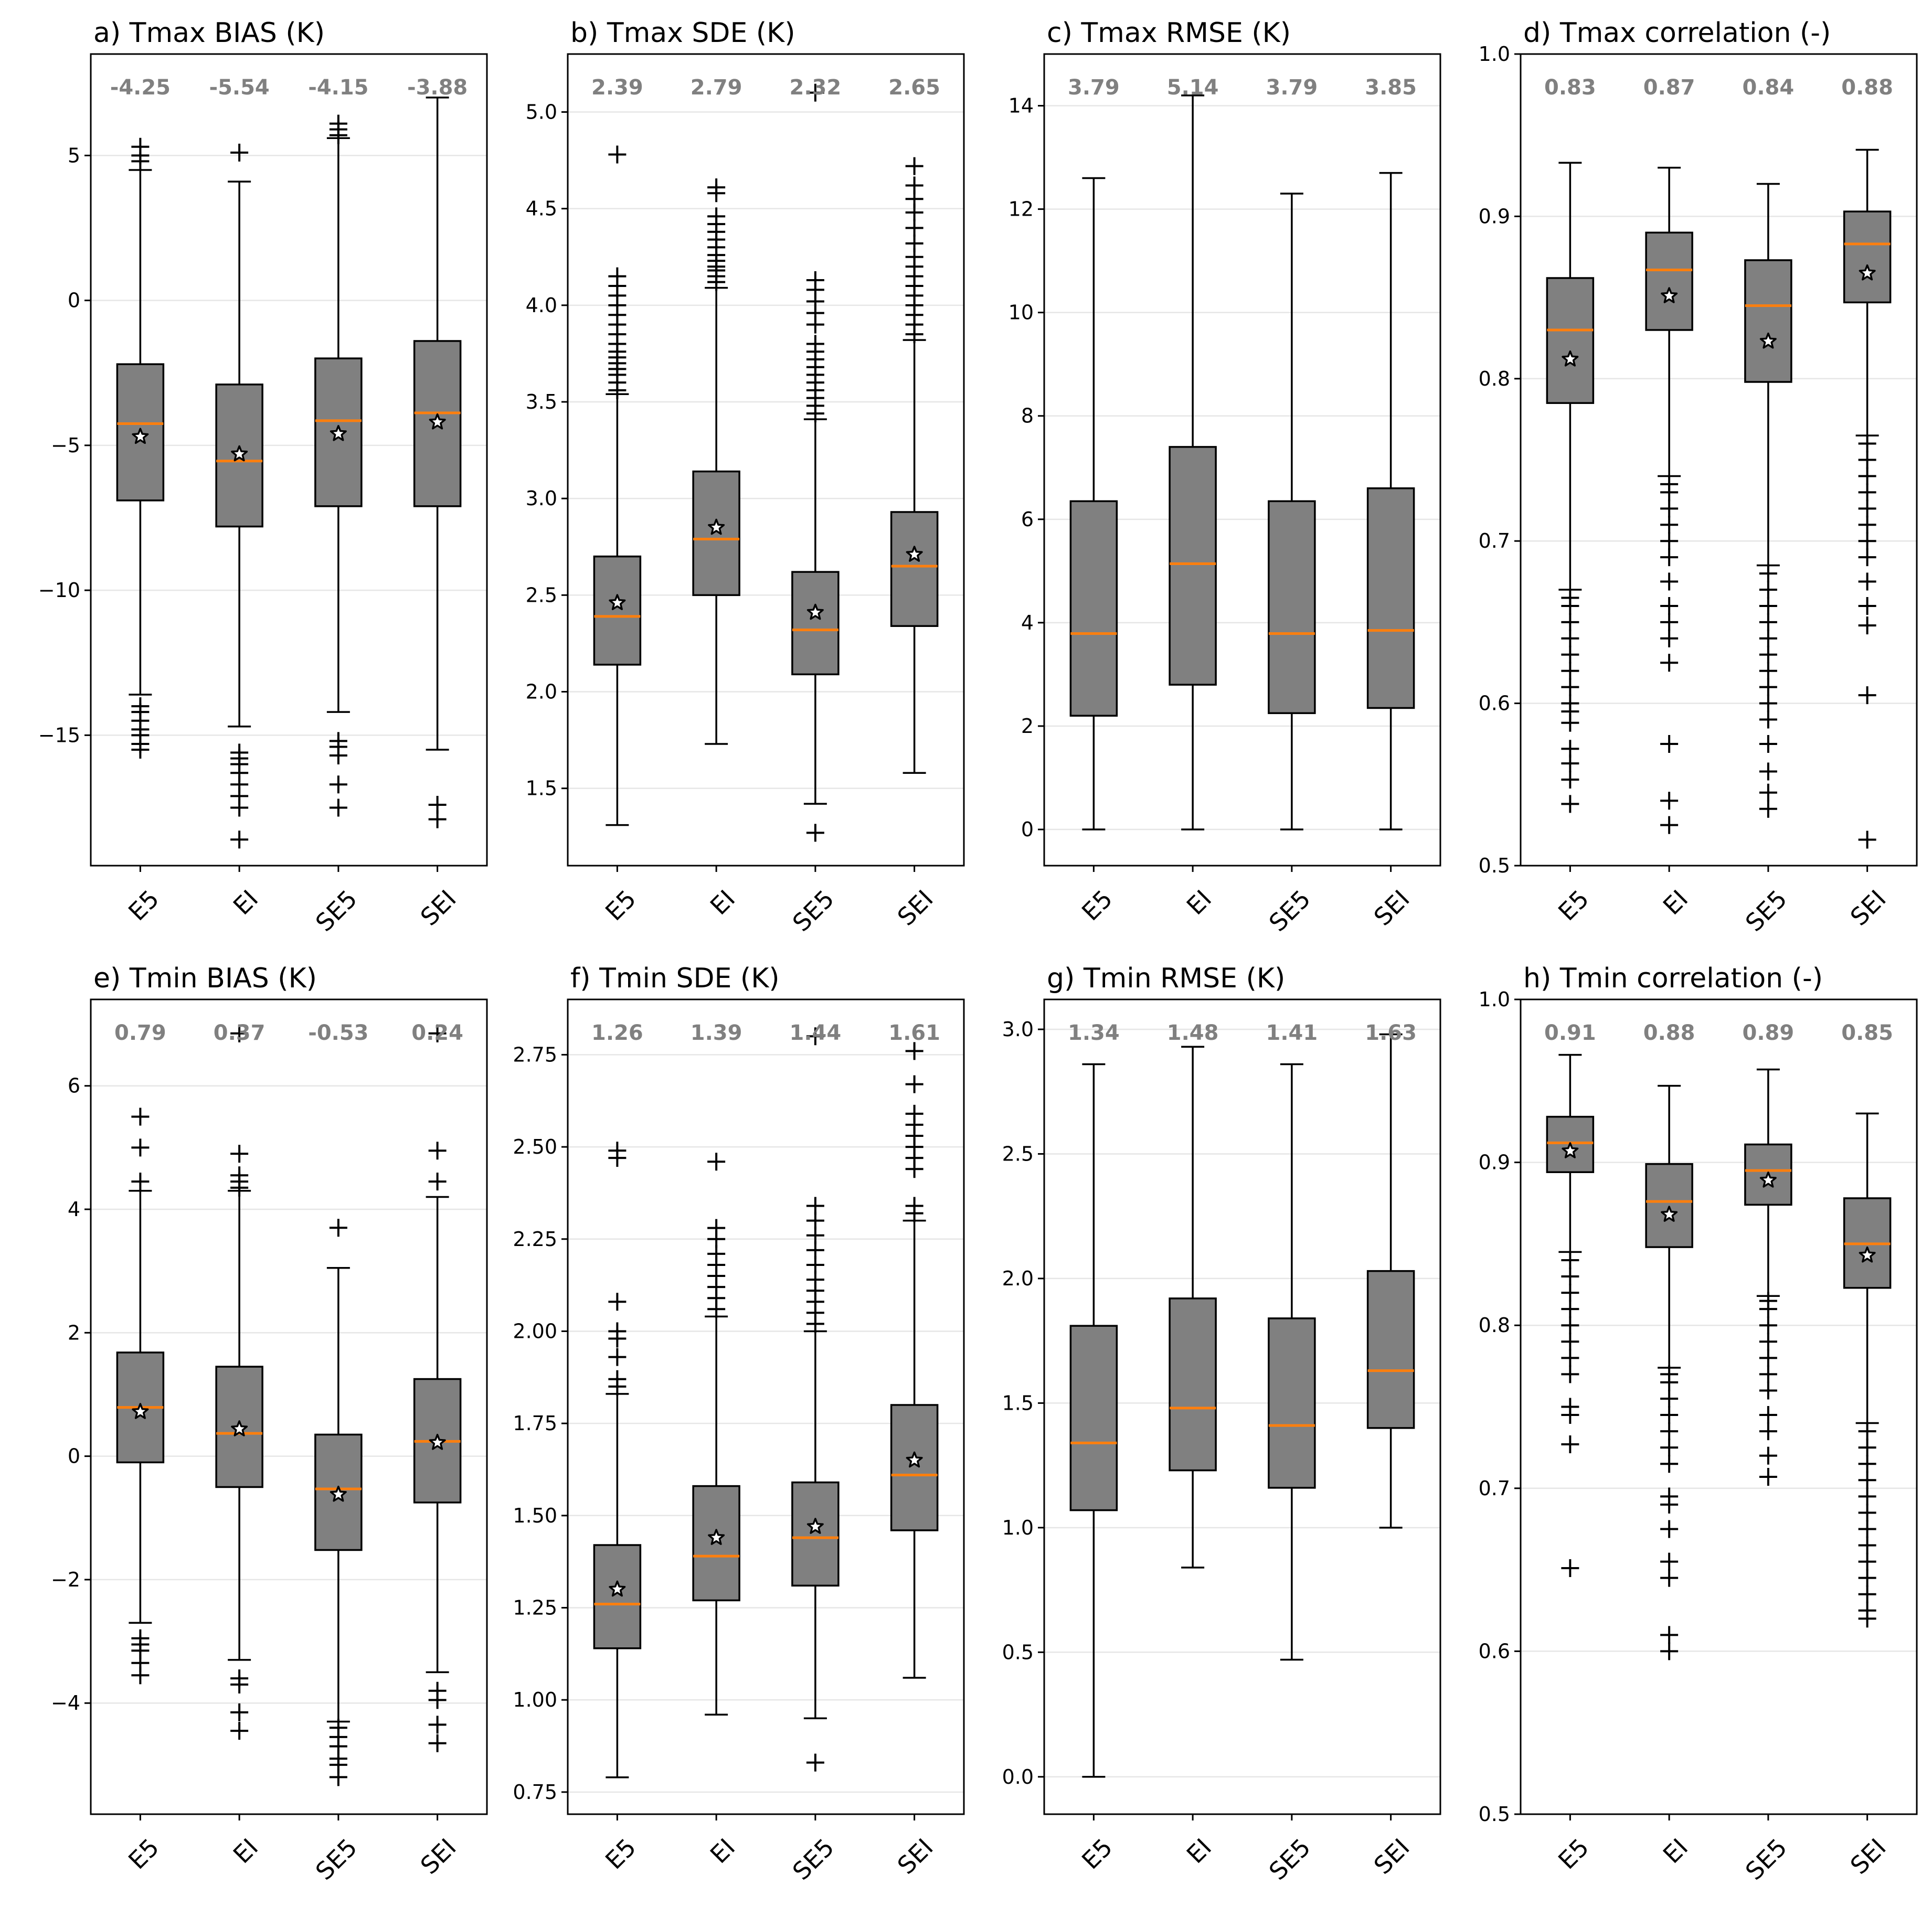  What do you see at coordinates (535, 1793) in the screenshot?
I see `y-tick-label: 0.75` at bounding box center [535, 1793].